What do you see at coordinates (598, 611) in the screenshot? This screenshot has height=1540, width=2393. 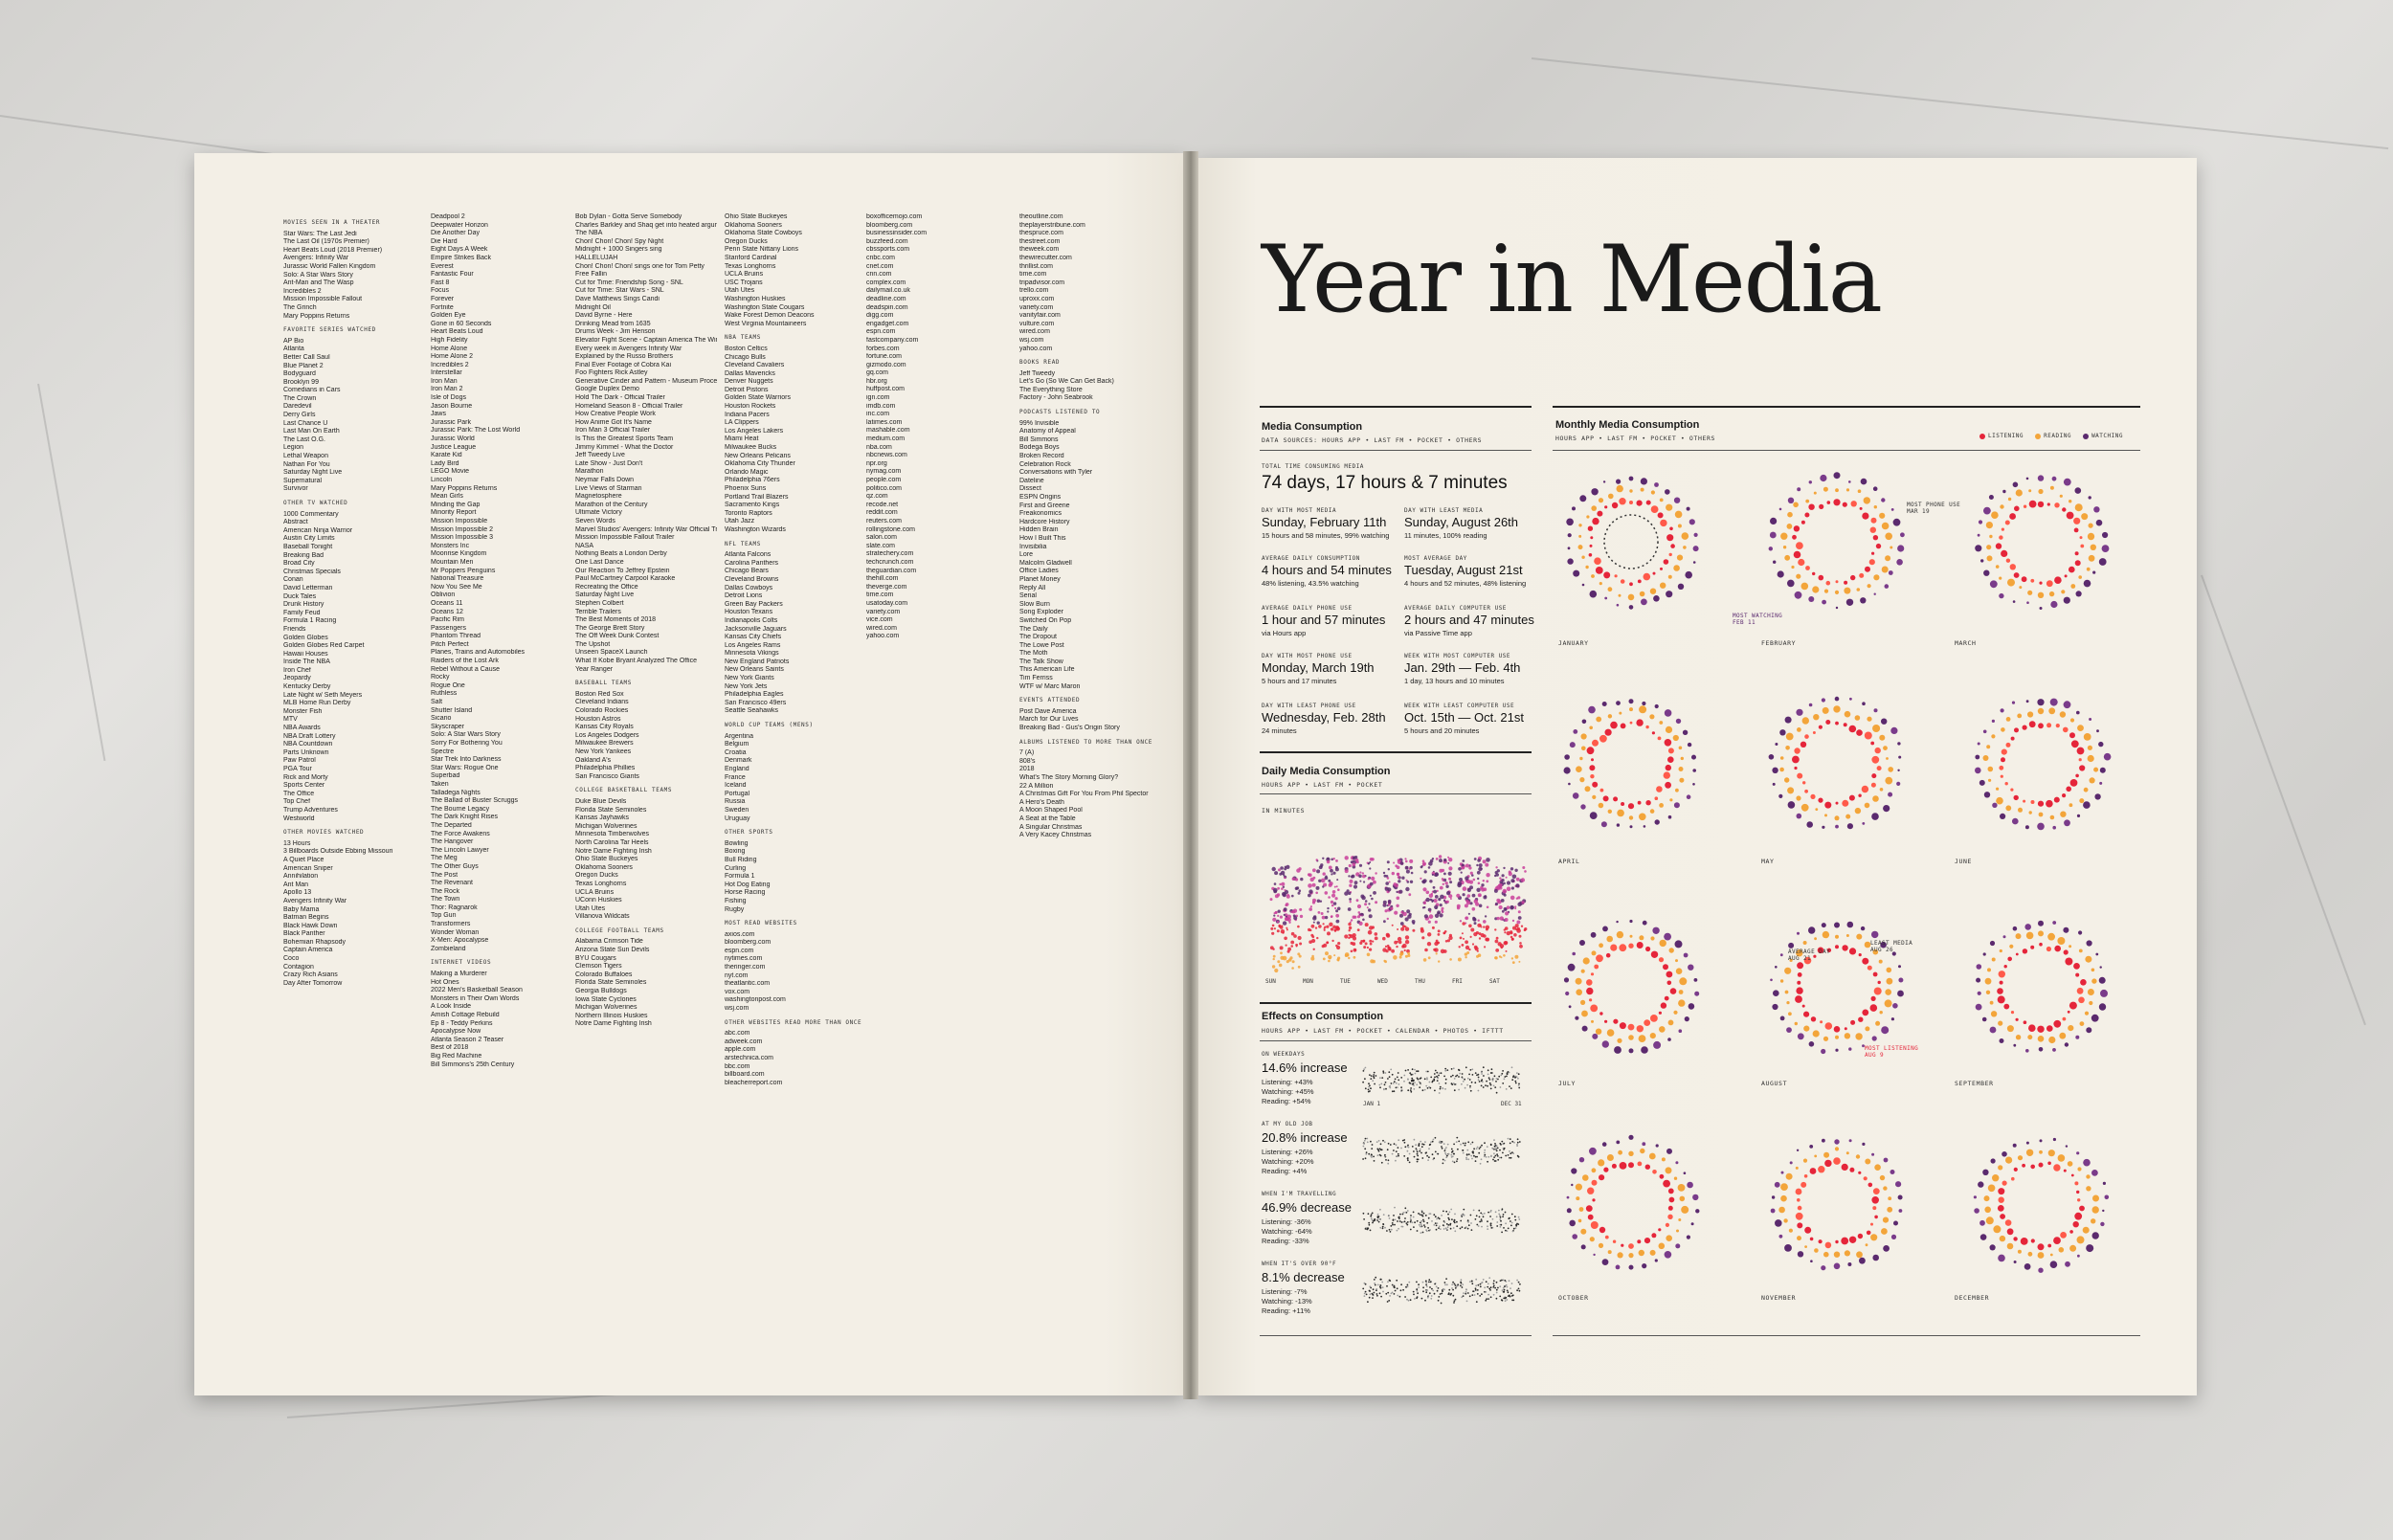 I see `list-item: Terrible Trailers` at bounding box center [598, 611].